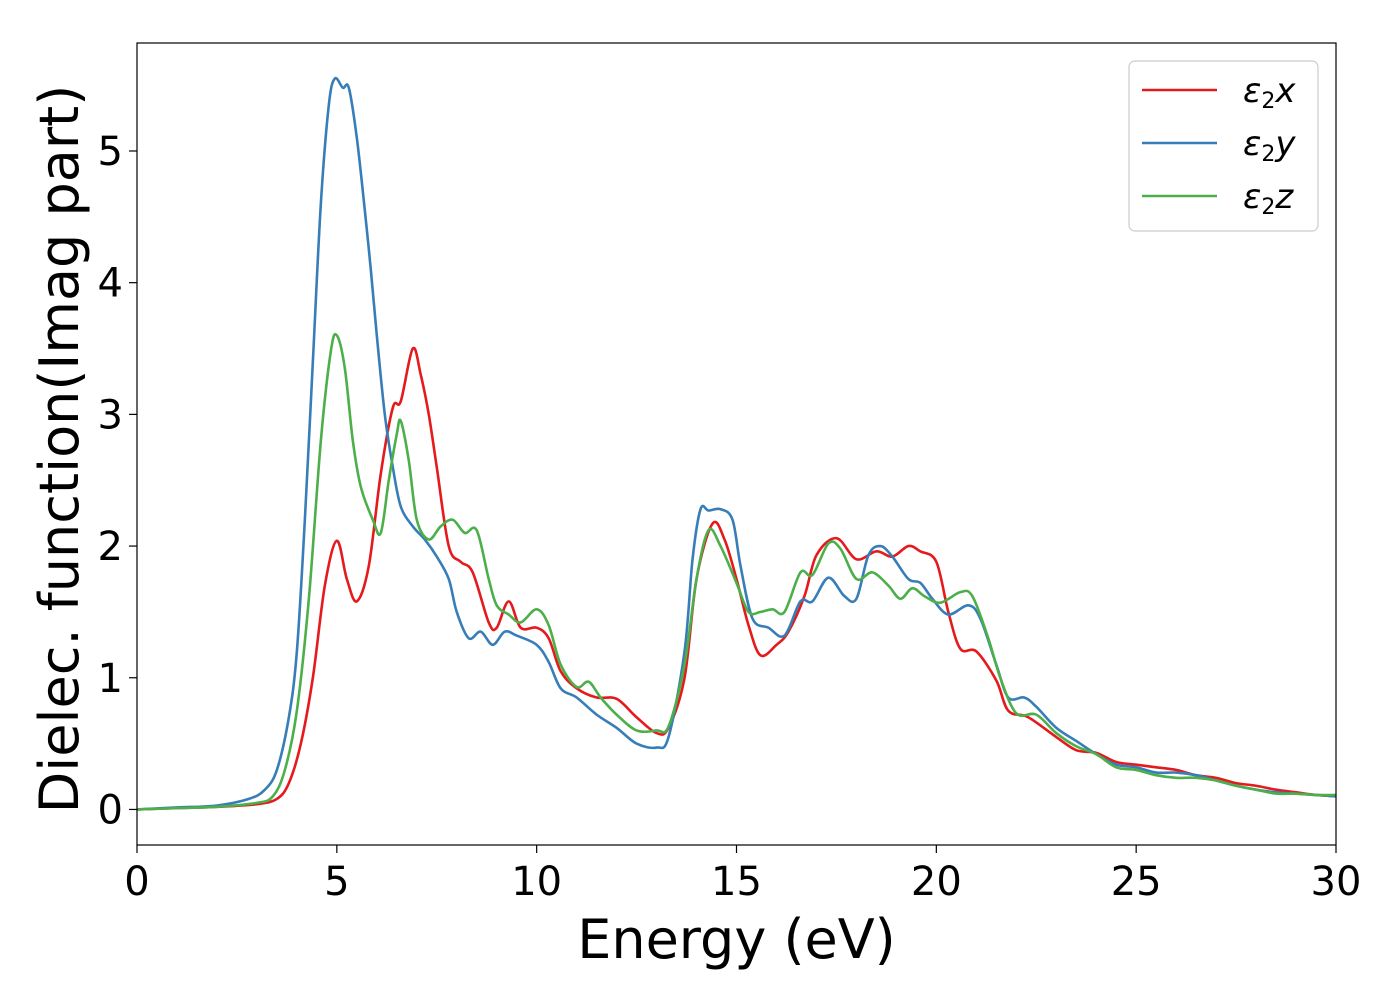  I want to click on legend-label-y: ε2y, so click(1269, 145).